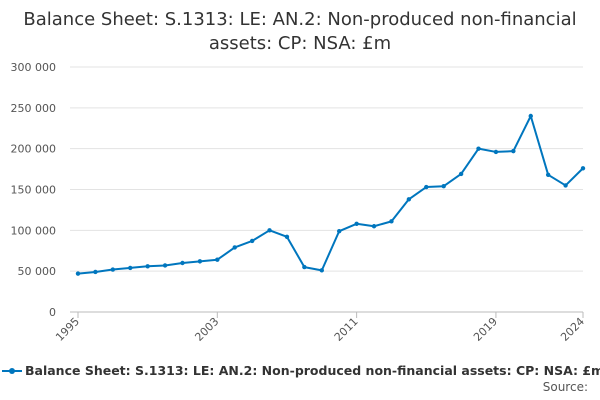 This screenshot has width=600, height=400. Describe the element at coordinates (34, 149) in the screenshot. I see `y-tick-label: 200 000` at that location.